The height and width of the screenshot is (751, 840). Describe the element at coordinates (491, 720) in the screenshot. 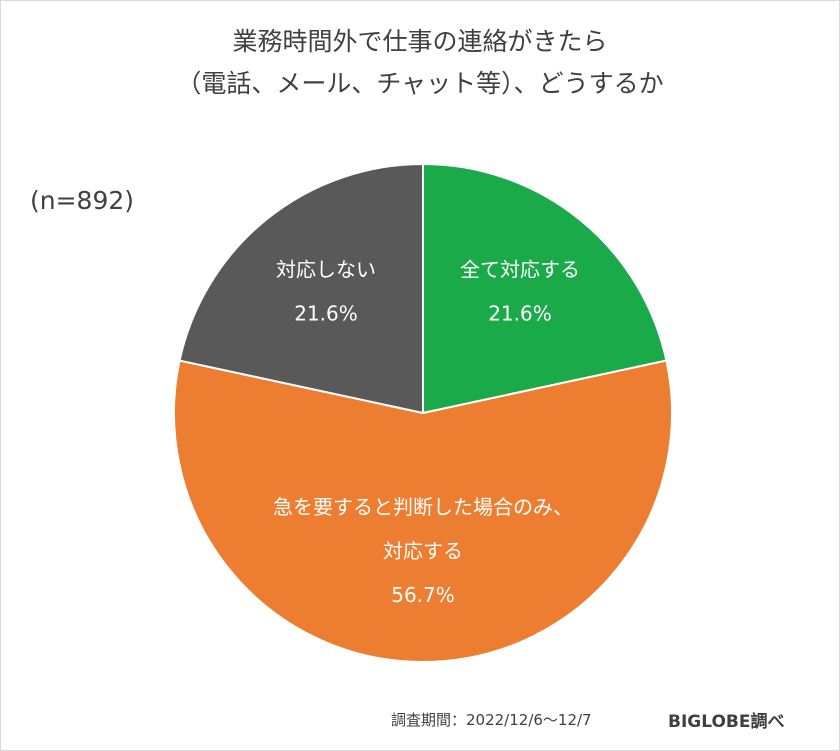

I see `survey-period: 調査期間：2022/12/6～12/7` at that location.